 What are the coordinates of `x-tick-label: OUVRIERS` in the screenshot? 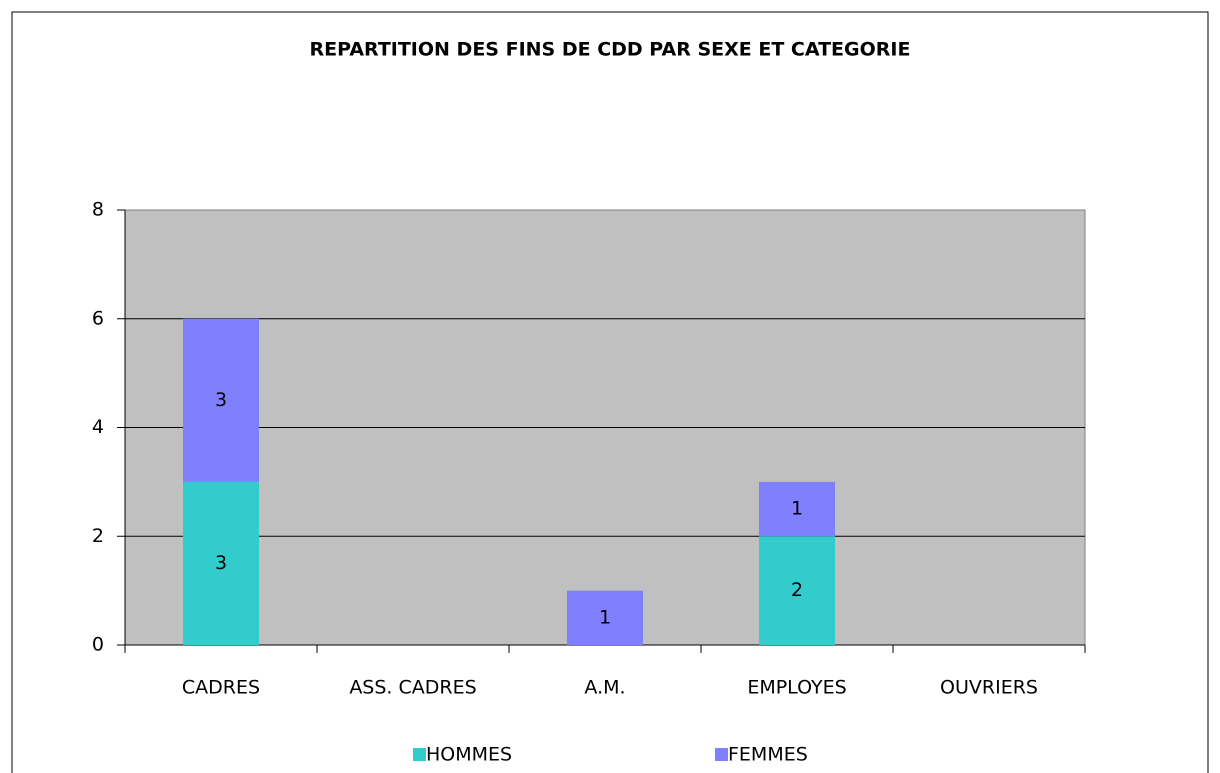 It's located at (989, 688).